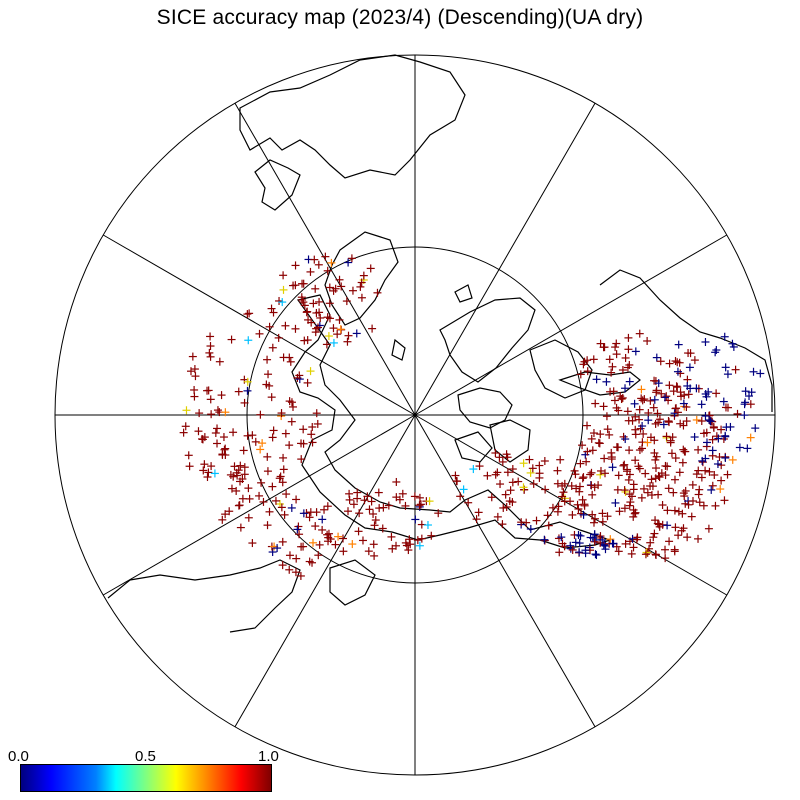 The image size is (800, 800). I want to click on meridian-line, so click(259, 505).